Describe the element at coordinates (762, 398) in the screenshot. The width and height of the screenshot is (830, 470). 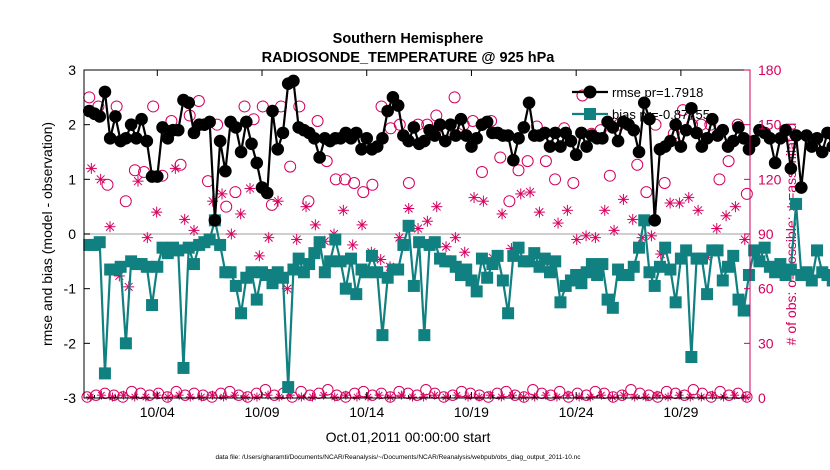
I see `y-right-tick-label: 0` at that location.